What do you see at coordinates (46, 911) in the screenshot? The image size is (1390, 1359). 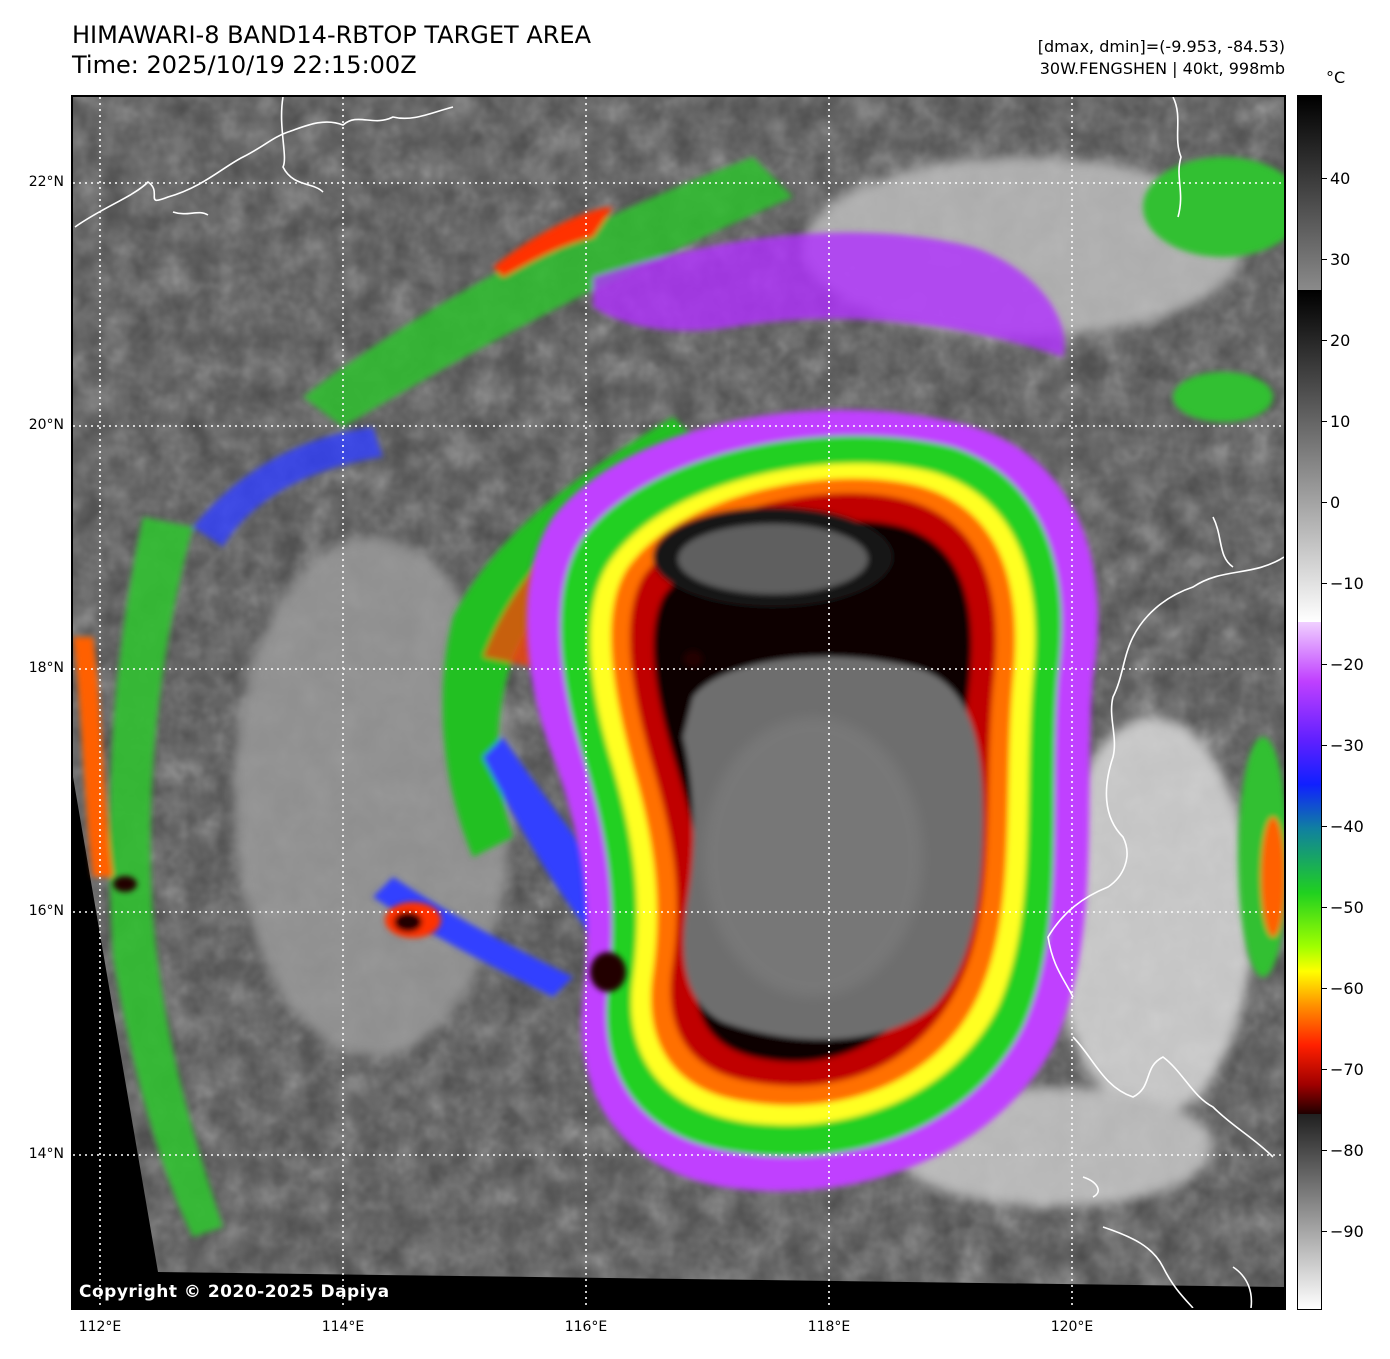 I see `lat-label-16n: 16°N` at bounding box center [46, 911].